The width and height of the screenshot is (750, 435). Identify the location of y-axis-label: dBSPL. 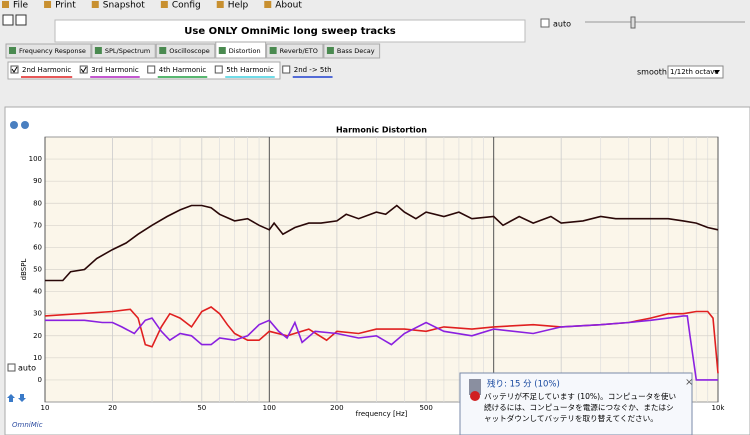
(24, 270).